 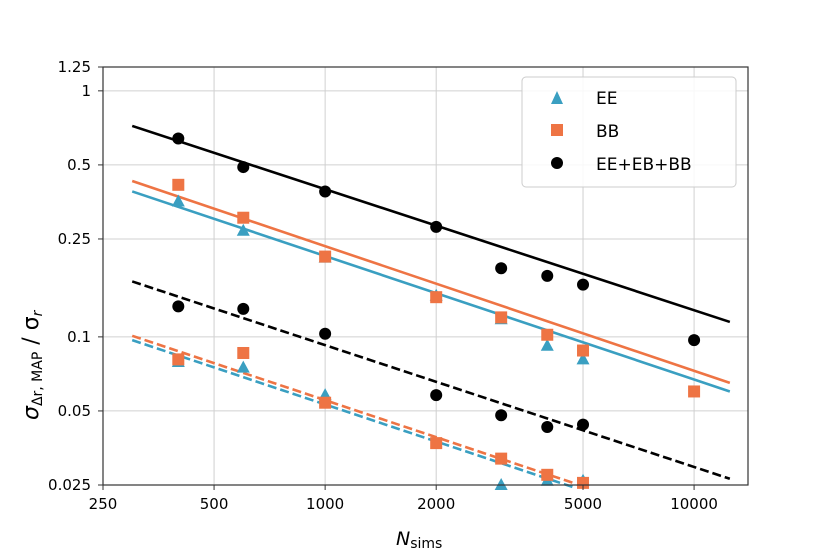 I want to click on x-tick-label: 500, so click(x=214, y=504).